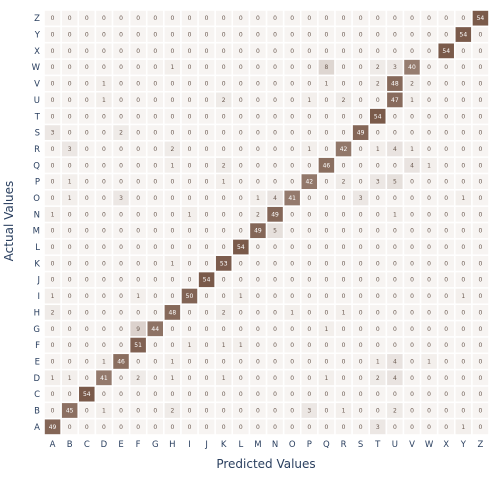  What do you see at coordinates (104, 263) in the screenshot?
I see `heatmap-cell-K-D` at bounding box center [104, 263].